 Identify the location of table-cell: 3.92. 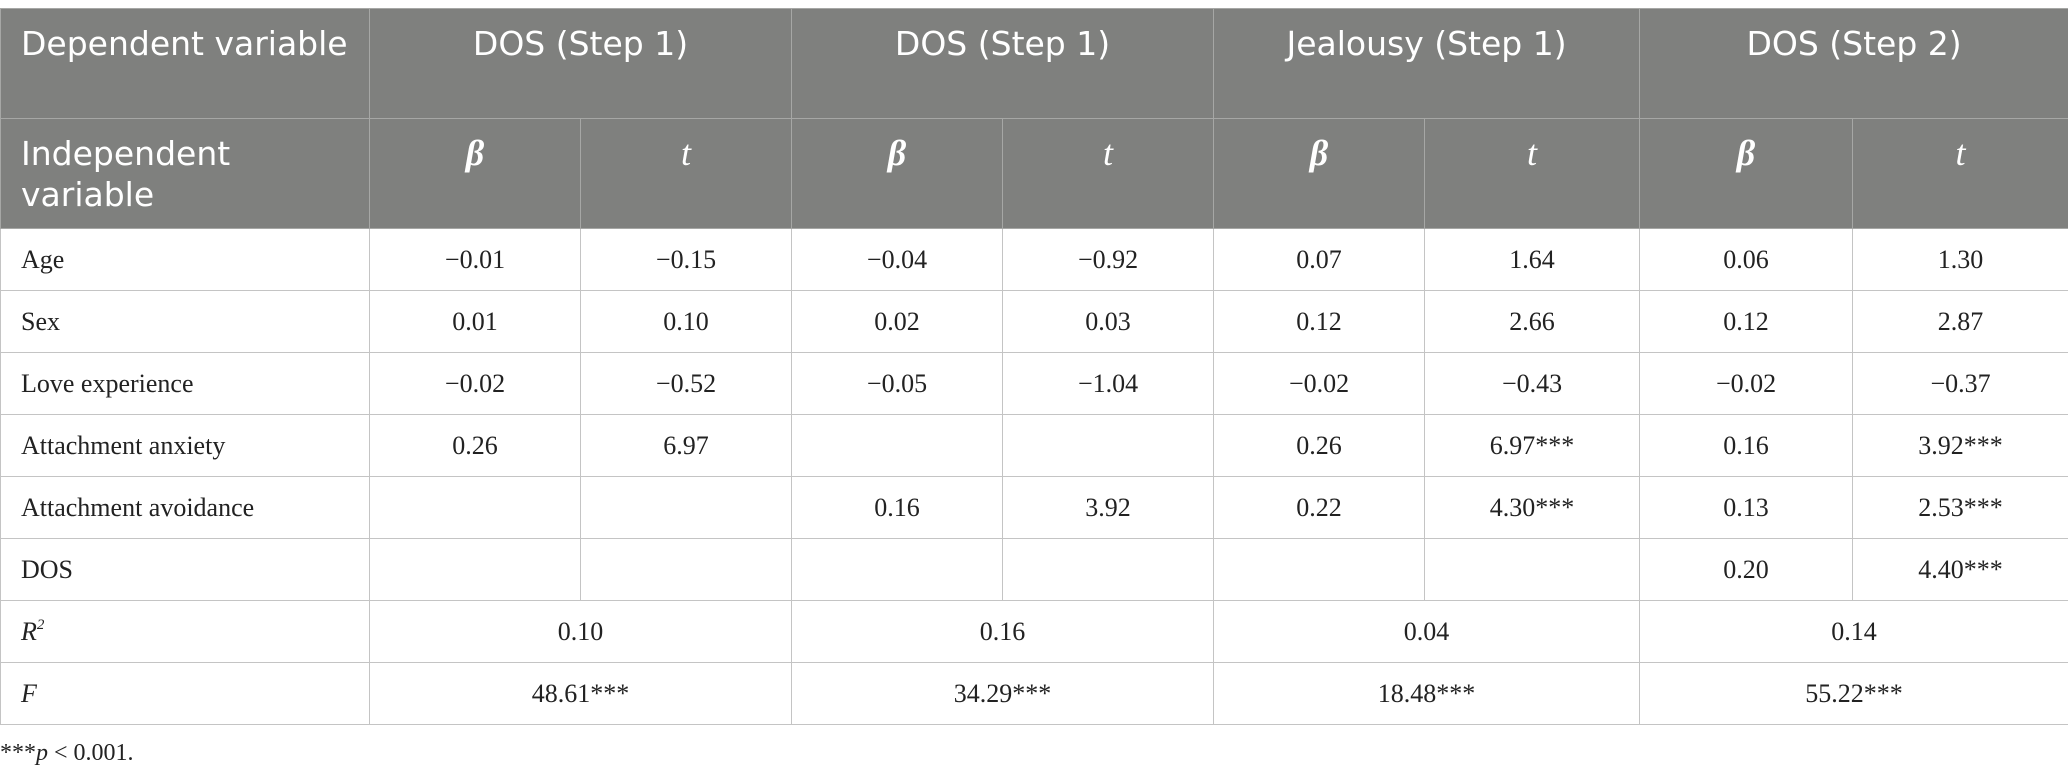
(1108, 507).